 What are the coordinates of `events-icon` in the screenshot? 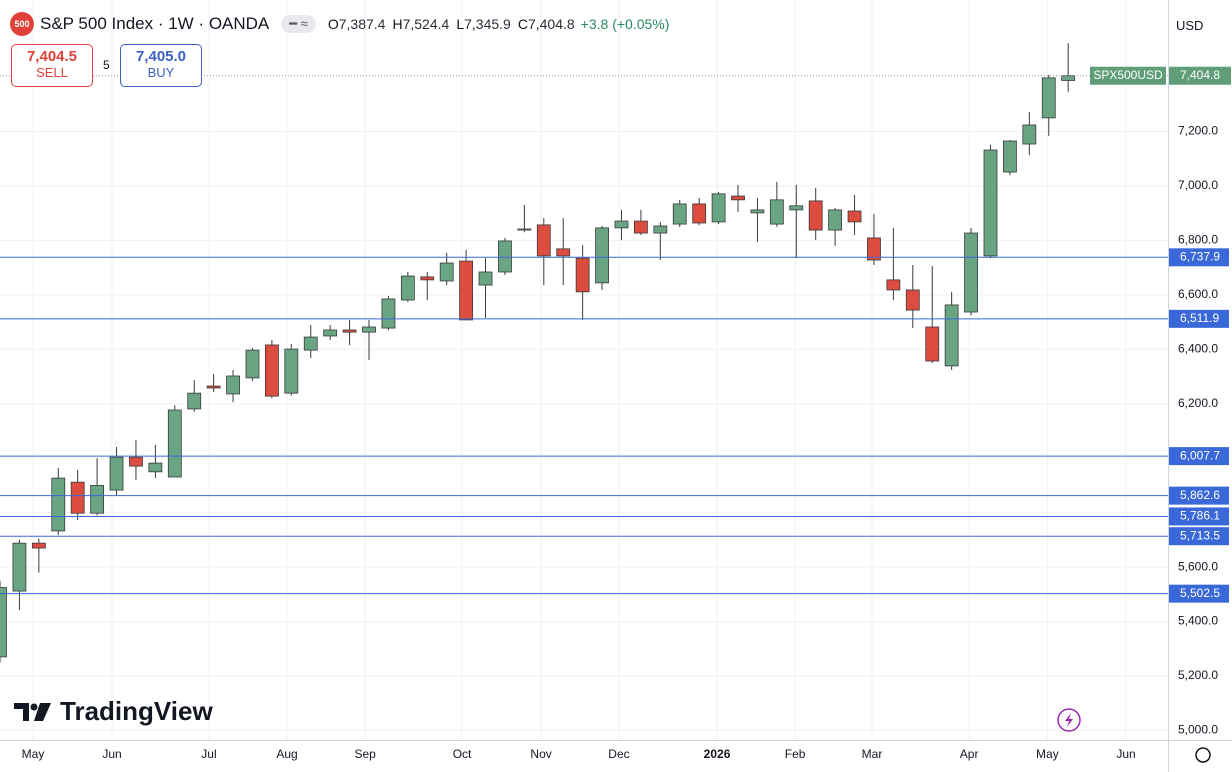 It's located at (1069, 720).